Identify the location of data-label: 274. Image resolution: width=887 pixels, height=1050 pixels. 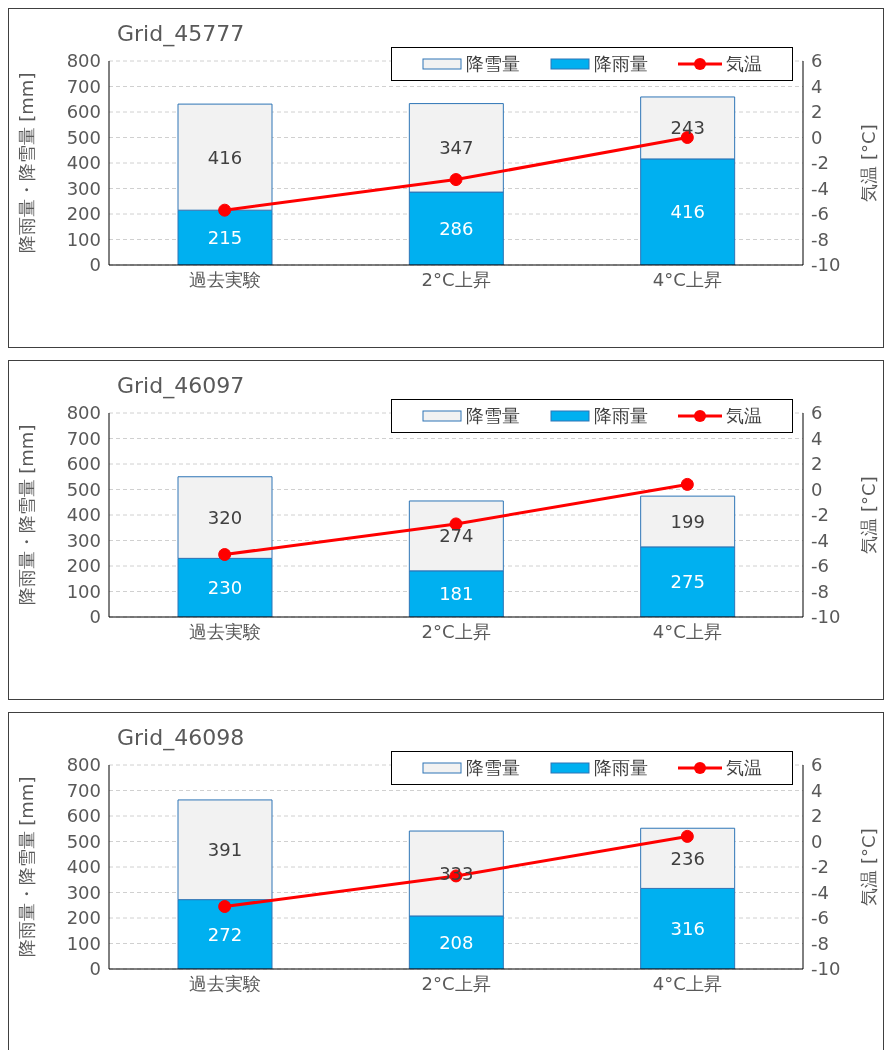
(456, 536).